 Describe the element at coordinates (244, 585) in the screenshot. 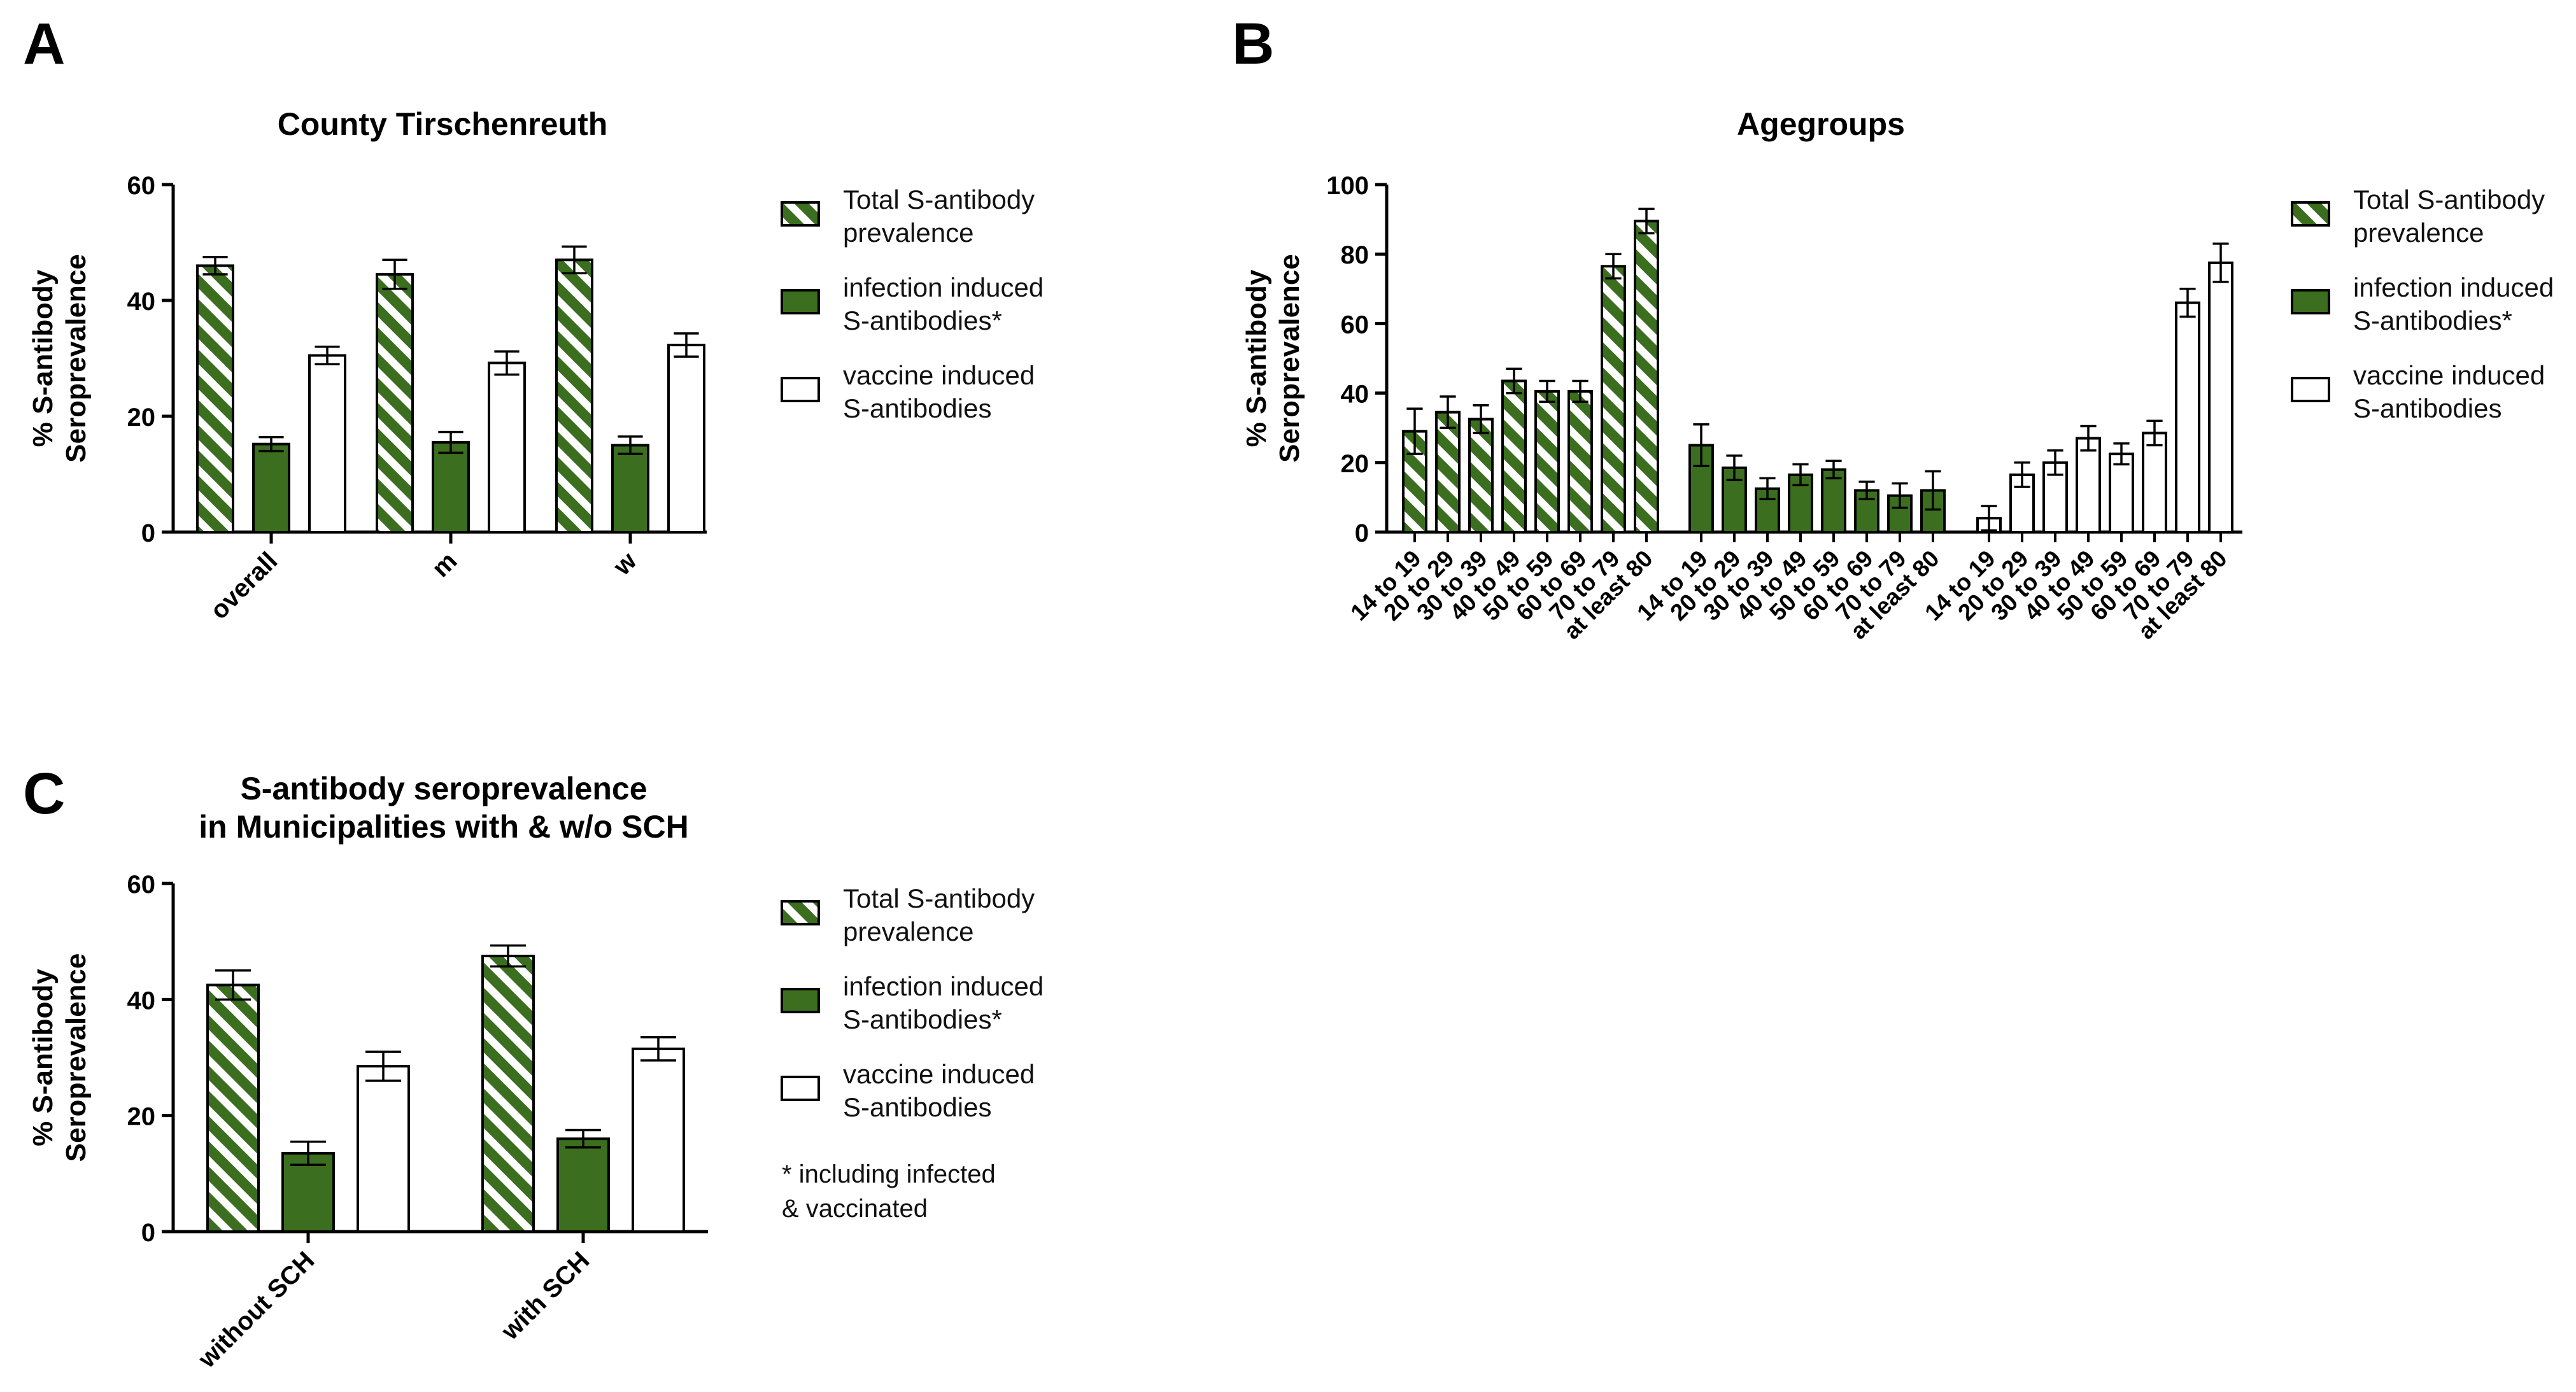

I see `x-tick-label: overall` at that location.